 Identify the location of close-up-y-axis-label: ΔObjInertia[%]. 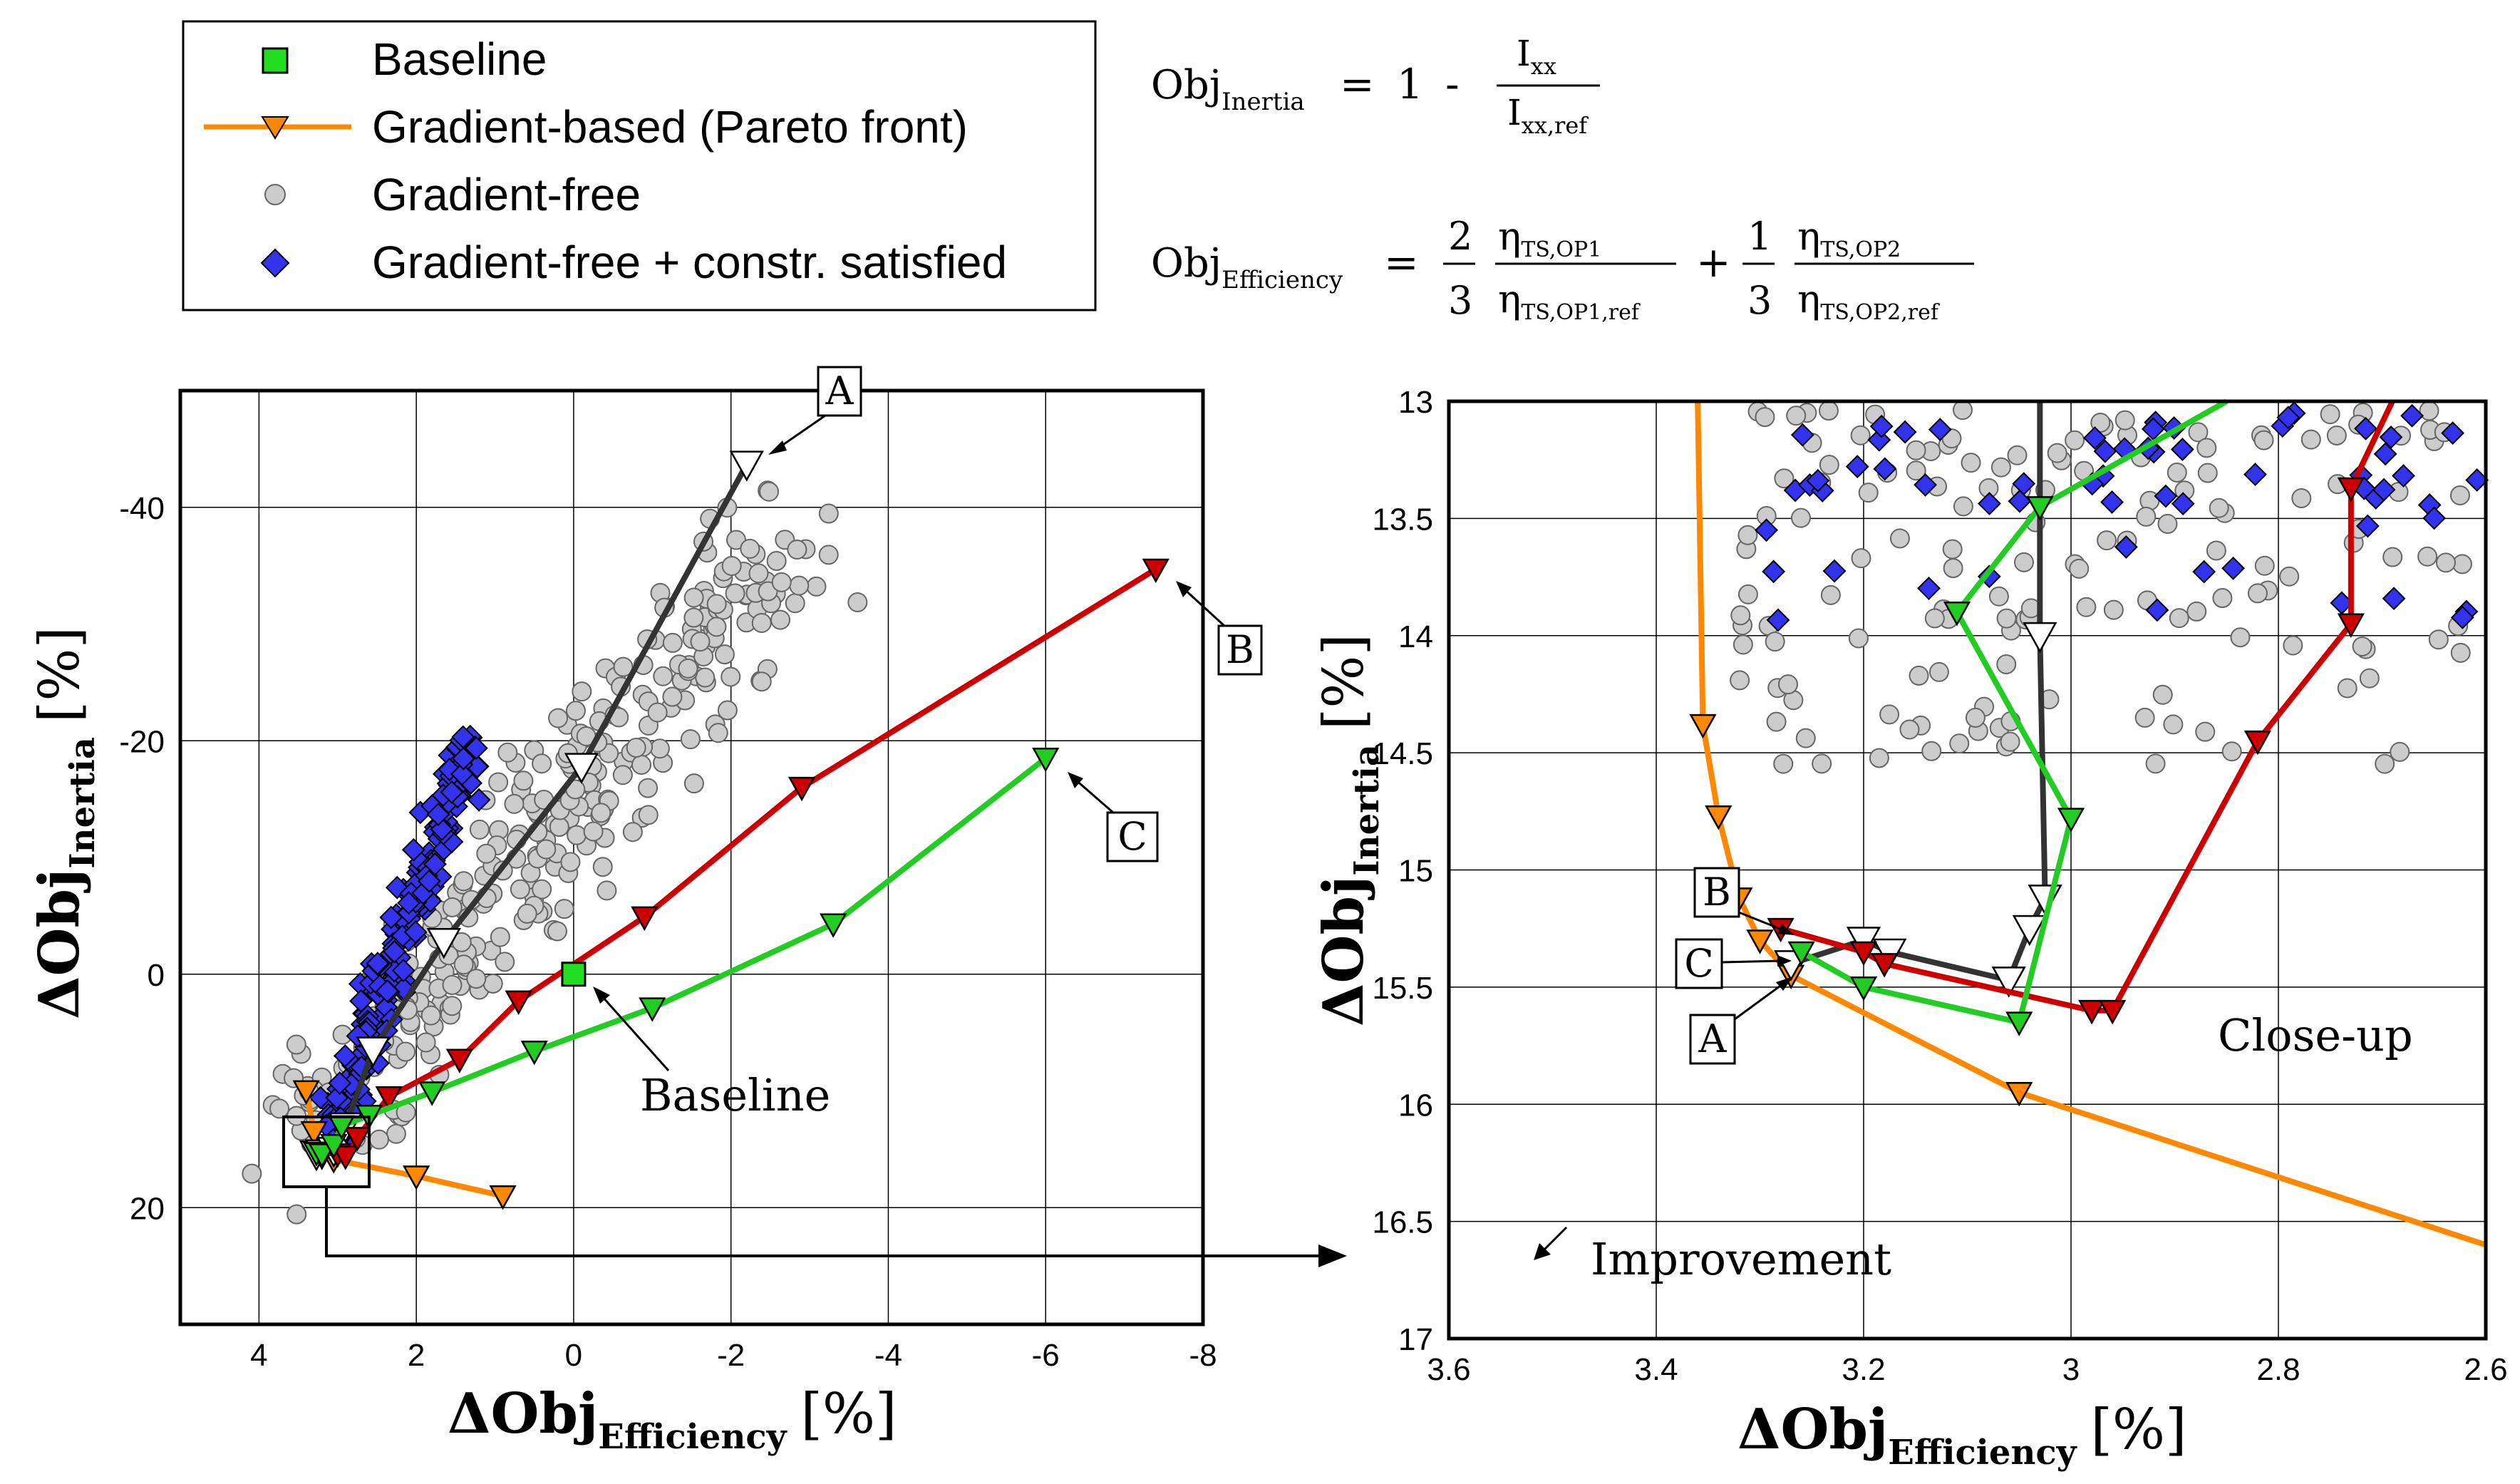
(1349, 830).